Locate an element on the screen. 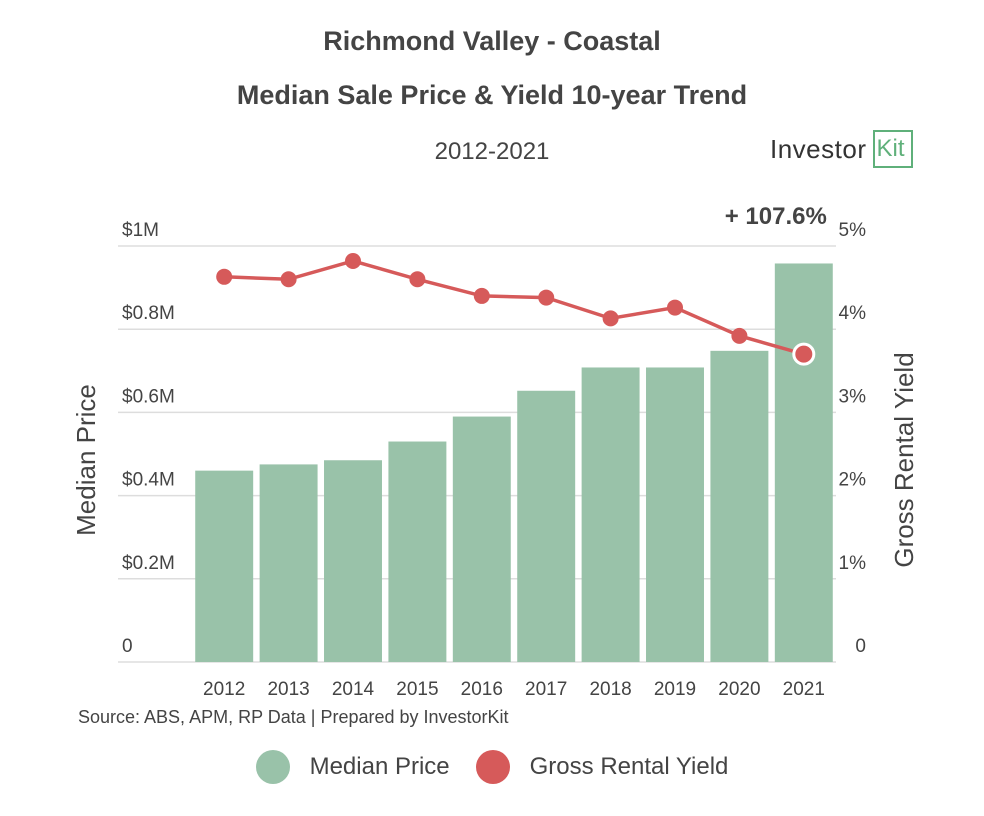 The image size is (984, 816). legend-item-gross-rental-yield: Gross Rental Yield is located at coordinates (602, 767).